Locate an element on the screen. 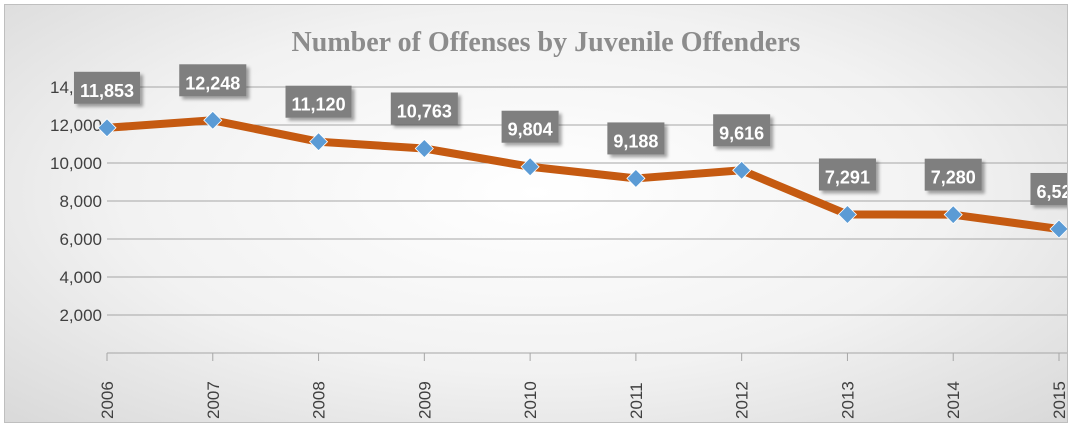  data-label: 7,291 is located at coordinates (847, 174).